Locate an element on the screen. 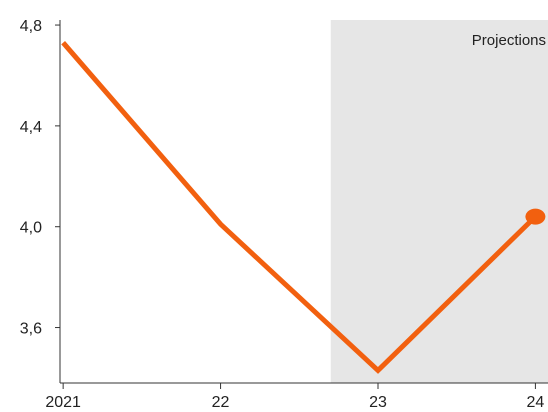  y-tick-label: 3,6 is located at coordinates (31, 329).